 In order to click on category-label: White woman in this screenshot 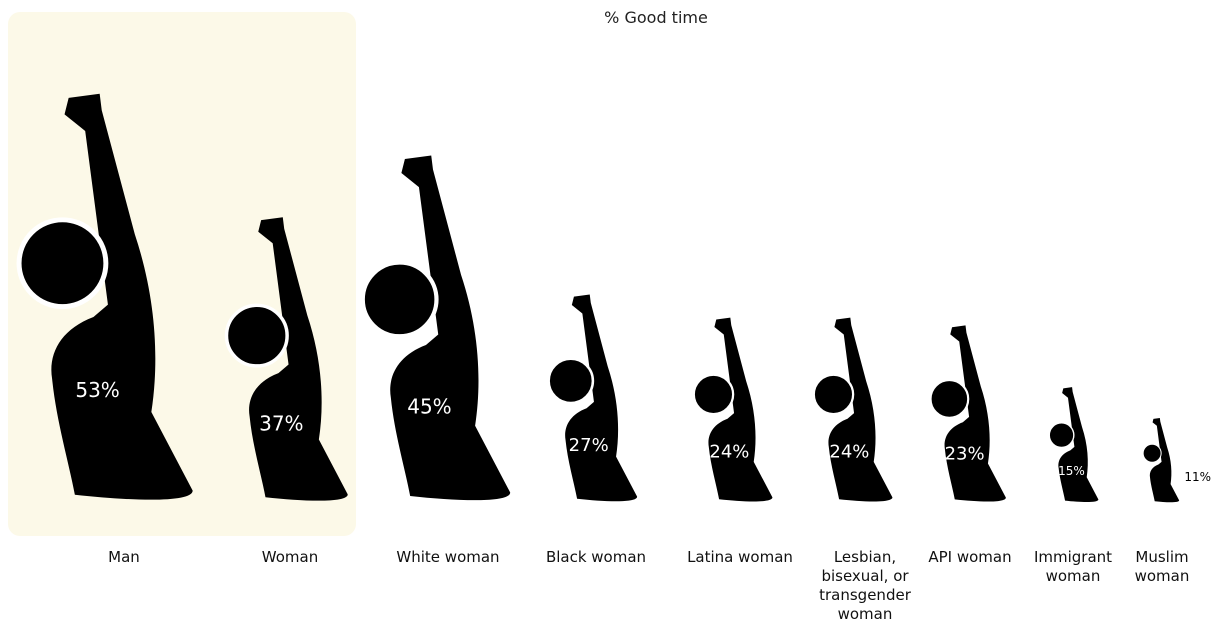, I will do `click(448, 557)`.